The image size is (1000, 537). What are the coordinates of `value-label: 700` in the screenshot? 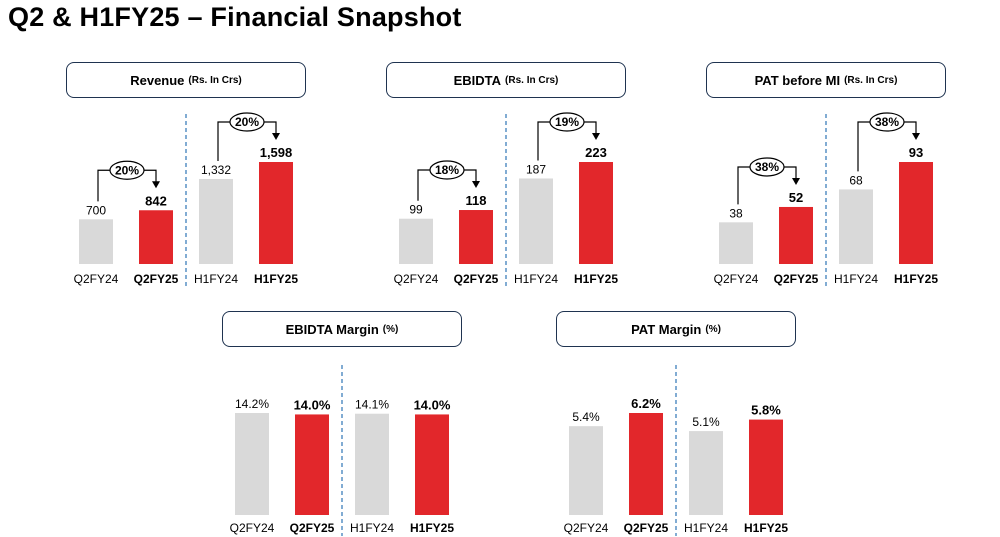 It's located at (96, 210).